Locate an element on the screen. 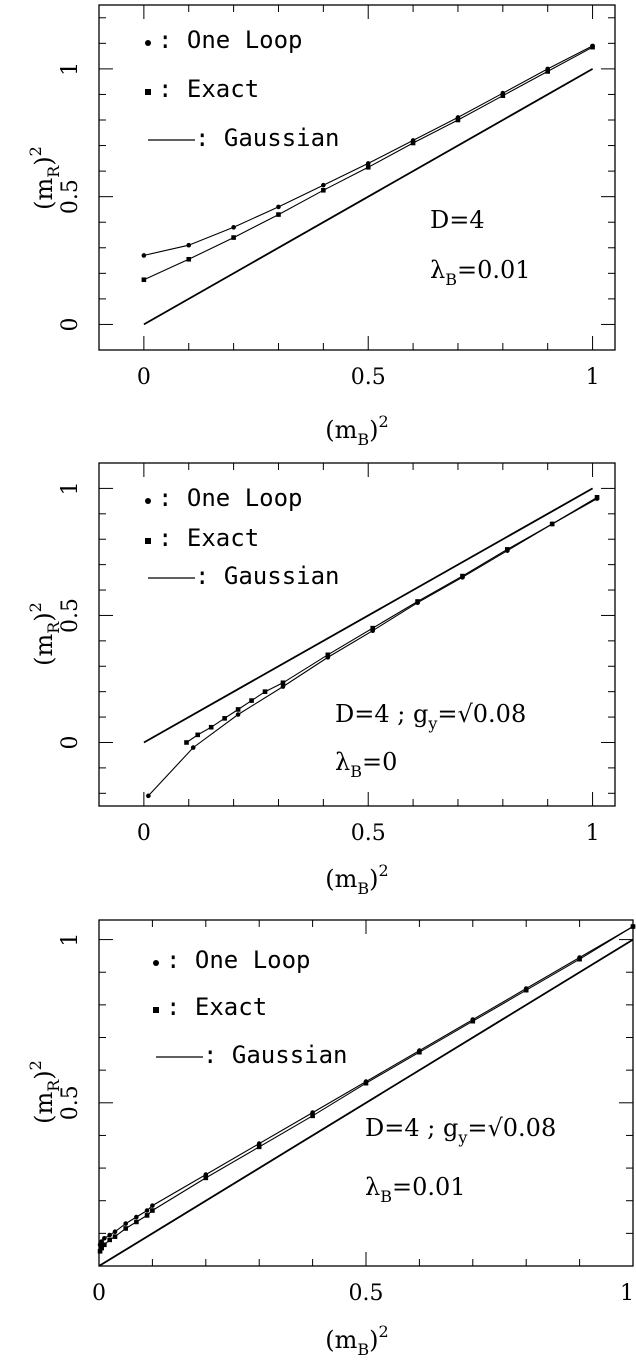 The image size is (636, 1364). annotation-text: λB​=0.01 is located at coordinates (480, 272).